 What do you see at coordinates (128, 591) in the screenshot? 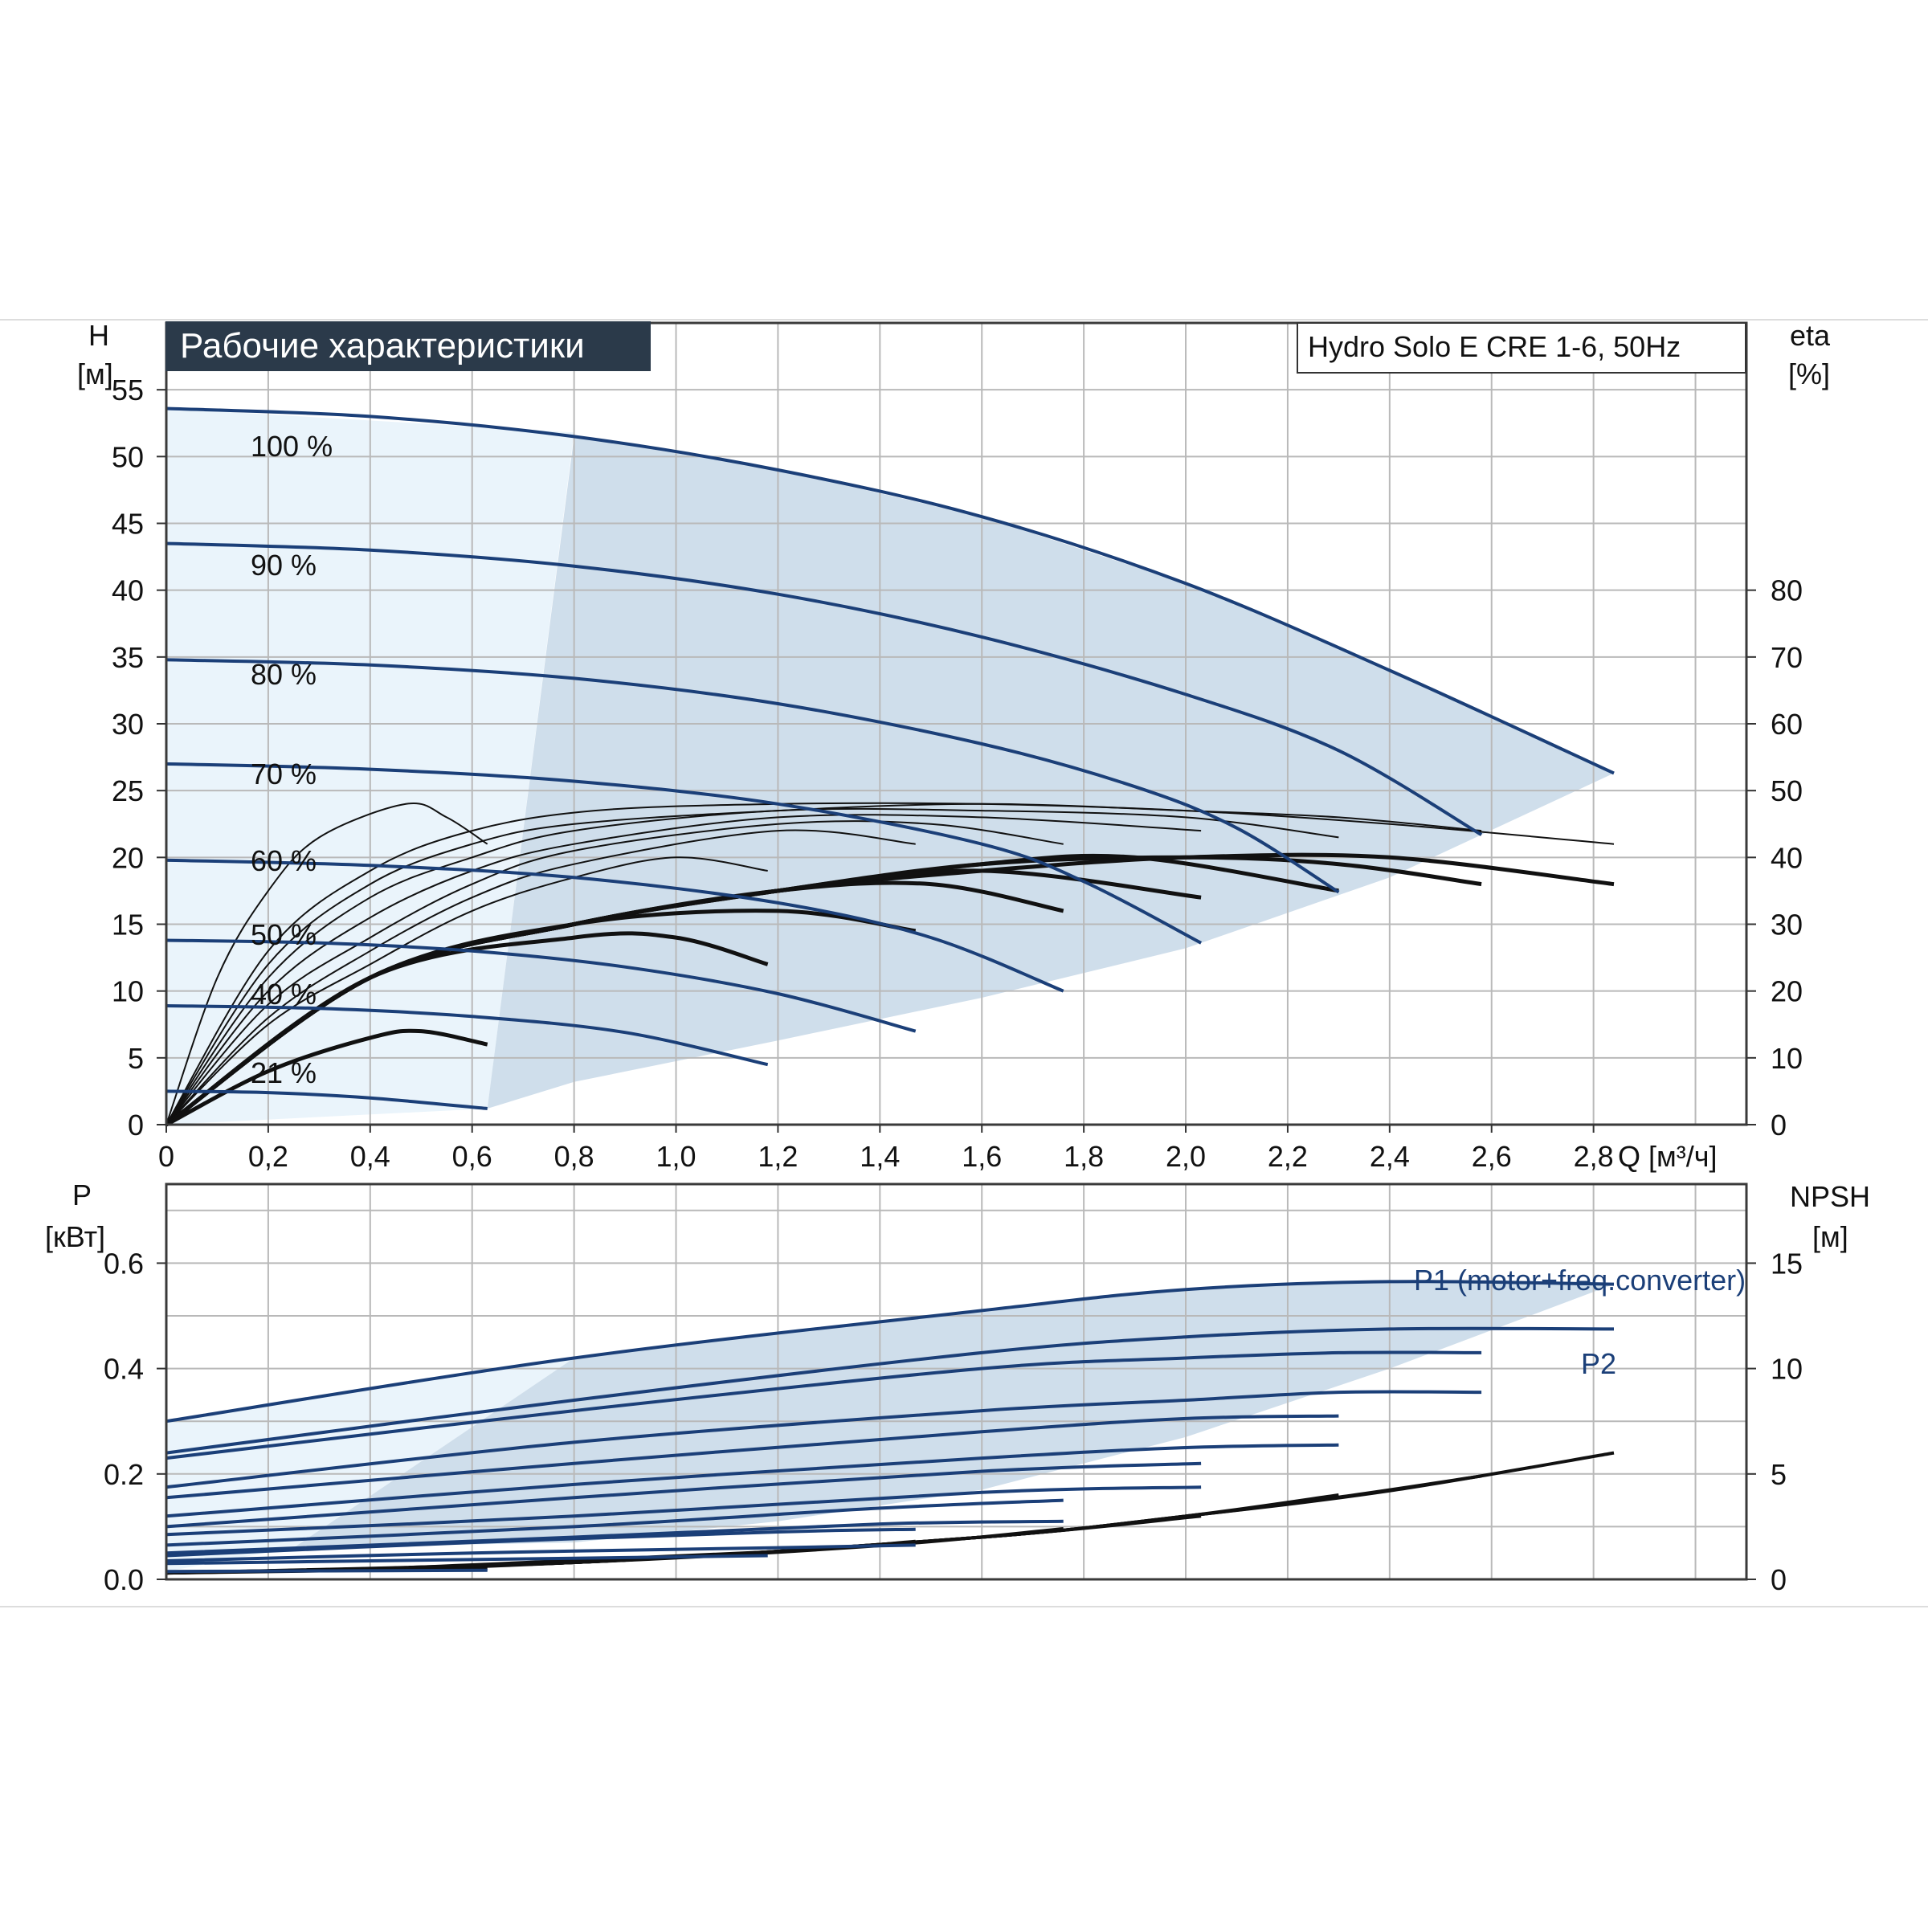
I see `y-tick-label: 40` at bounding box center [128, 591].